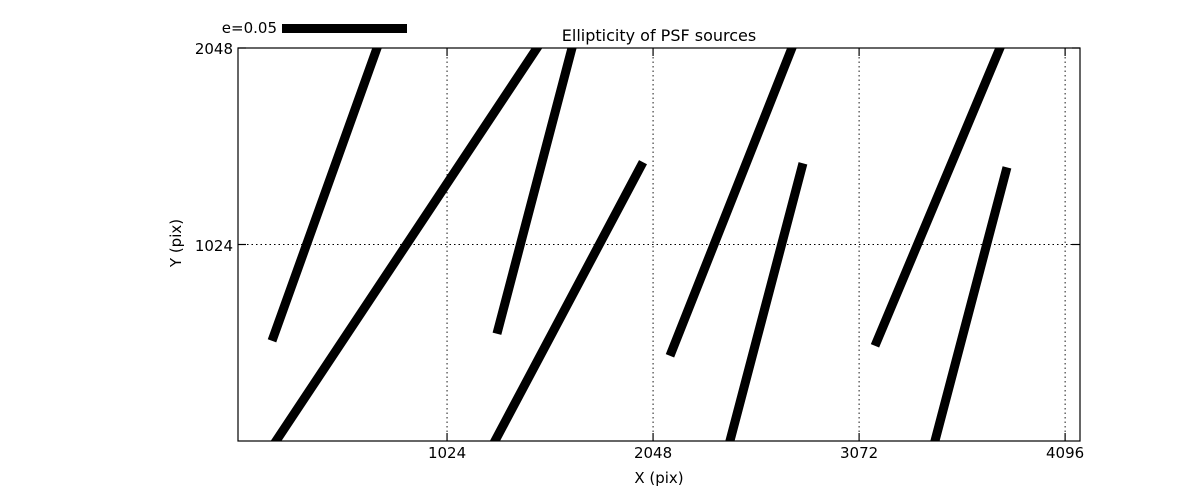 Image resolution: width=1200 pixels, height=490 pixels. What do you see at coordinates (213, 49) in the screenshot?
I see `y-tick-label-2048: 2048` at bounding box center [213, 49].